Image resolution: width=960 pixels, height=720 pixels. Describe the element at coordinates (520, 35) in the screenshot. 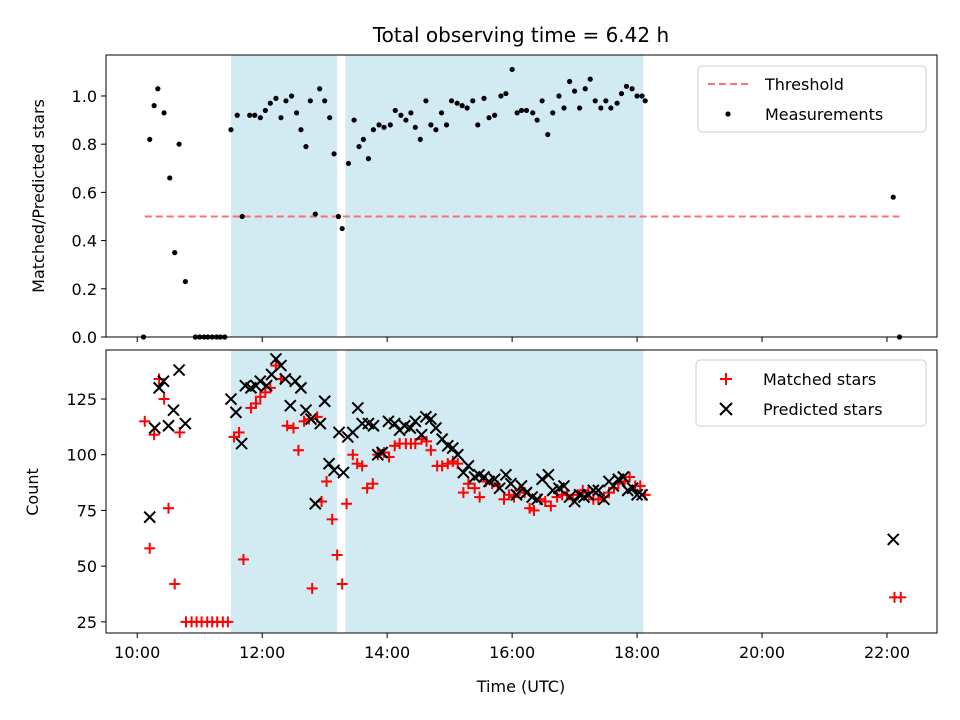

I see `chart-title: Total observing time = 6.42 h` at that location.